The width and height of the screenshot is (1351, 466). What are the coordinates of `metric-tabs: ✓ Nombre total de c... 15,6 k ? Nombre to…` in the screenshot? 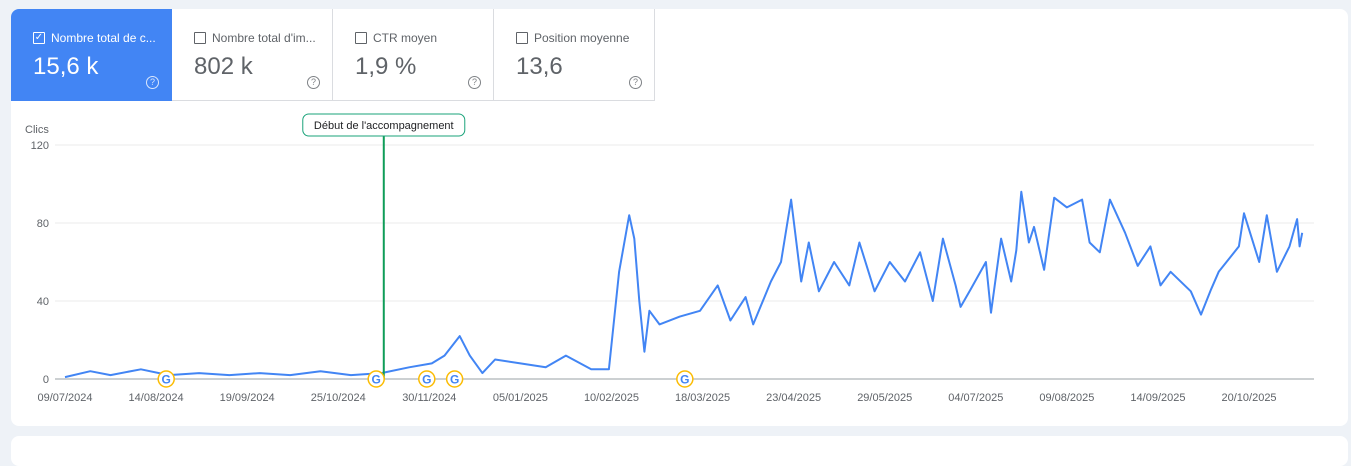 It's located at (333, 55).